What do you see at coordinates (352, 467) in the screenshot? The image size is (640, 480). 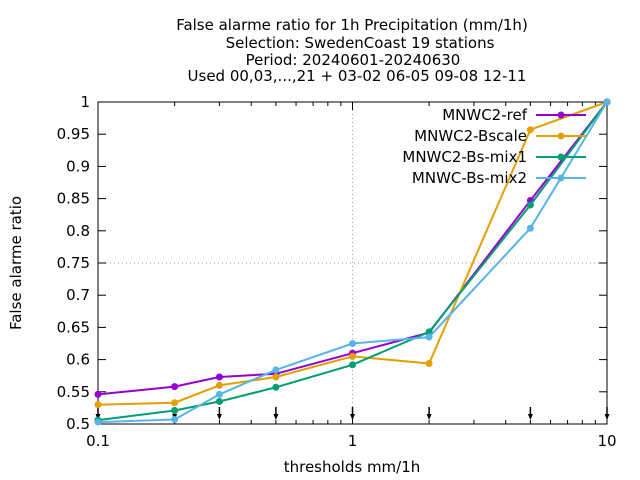 I see `x-axis-label: thresholds mm/1h` at bounding box center [352, 467].